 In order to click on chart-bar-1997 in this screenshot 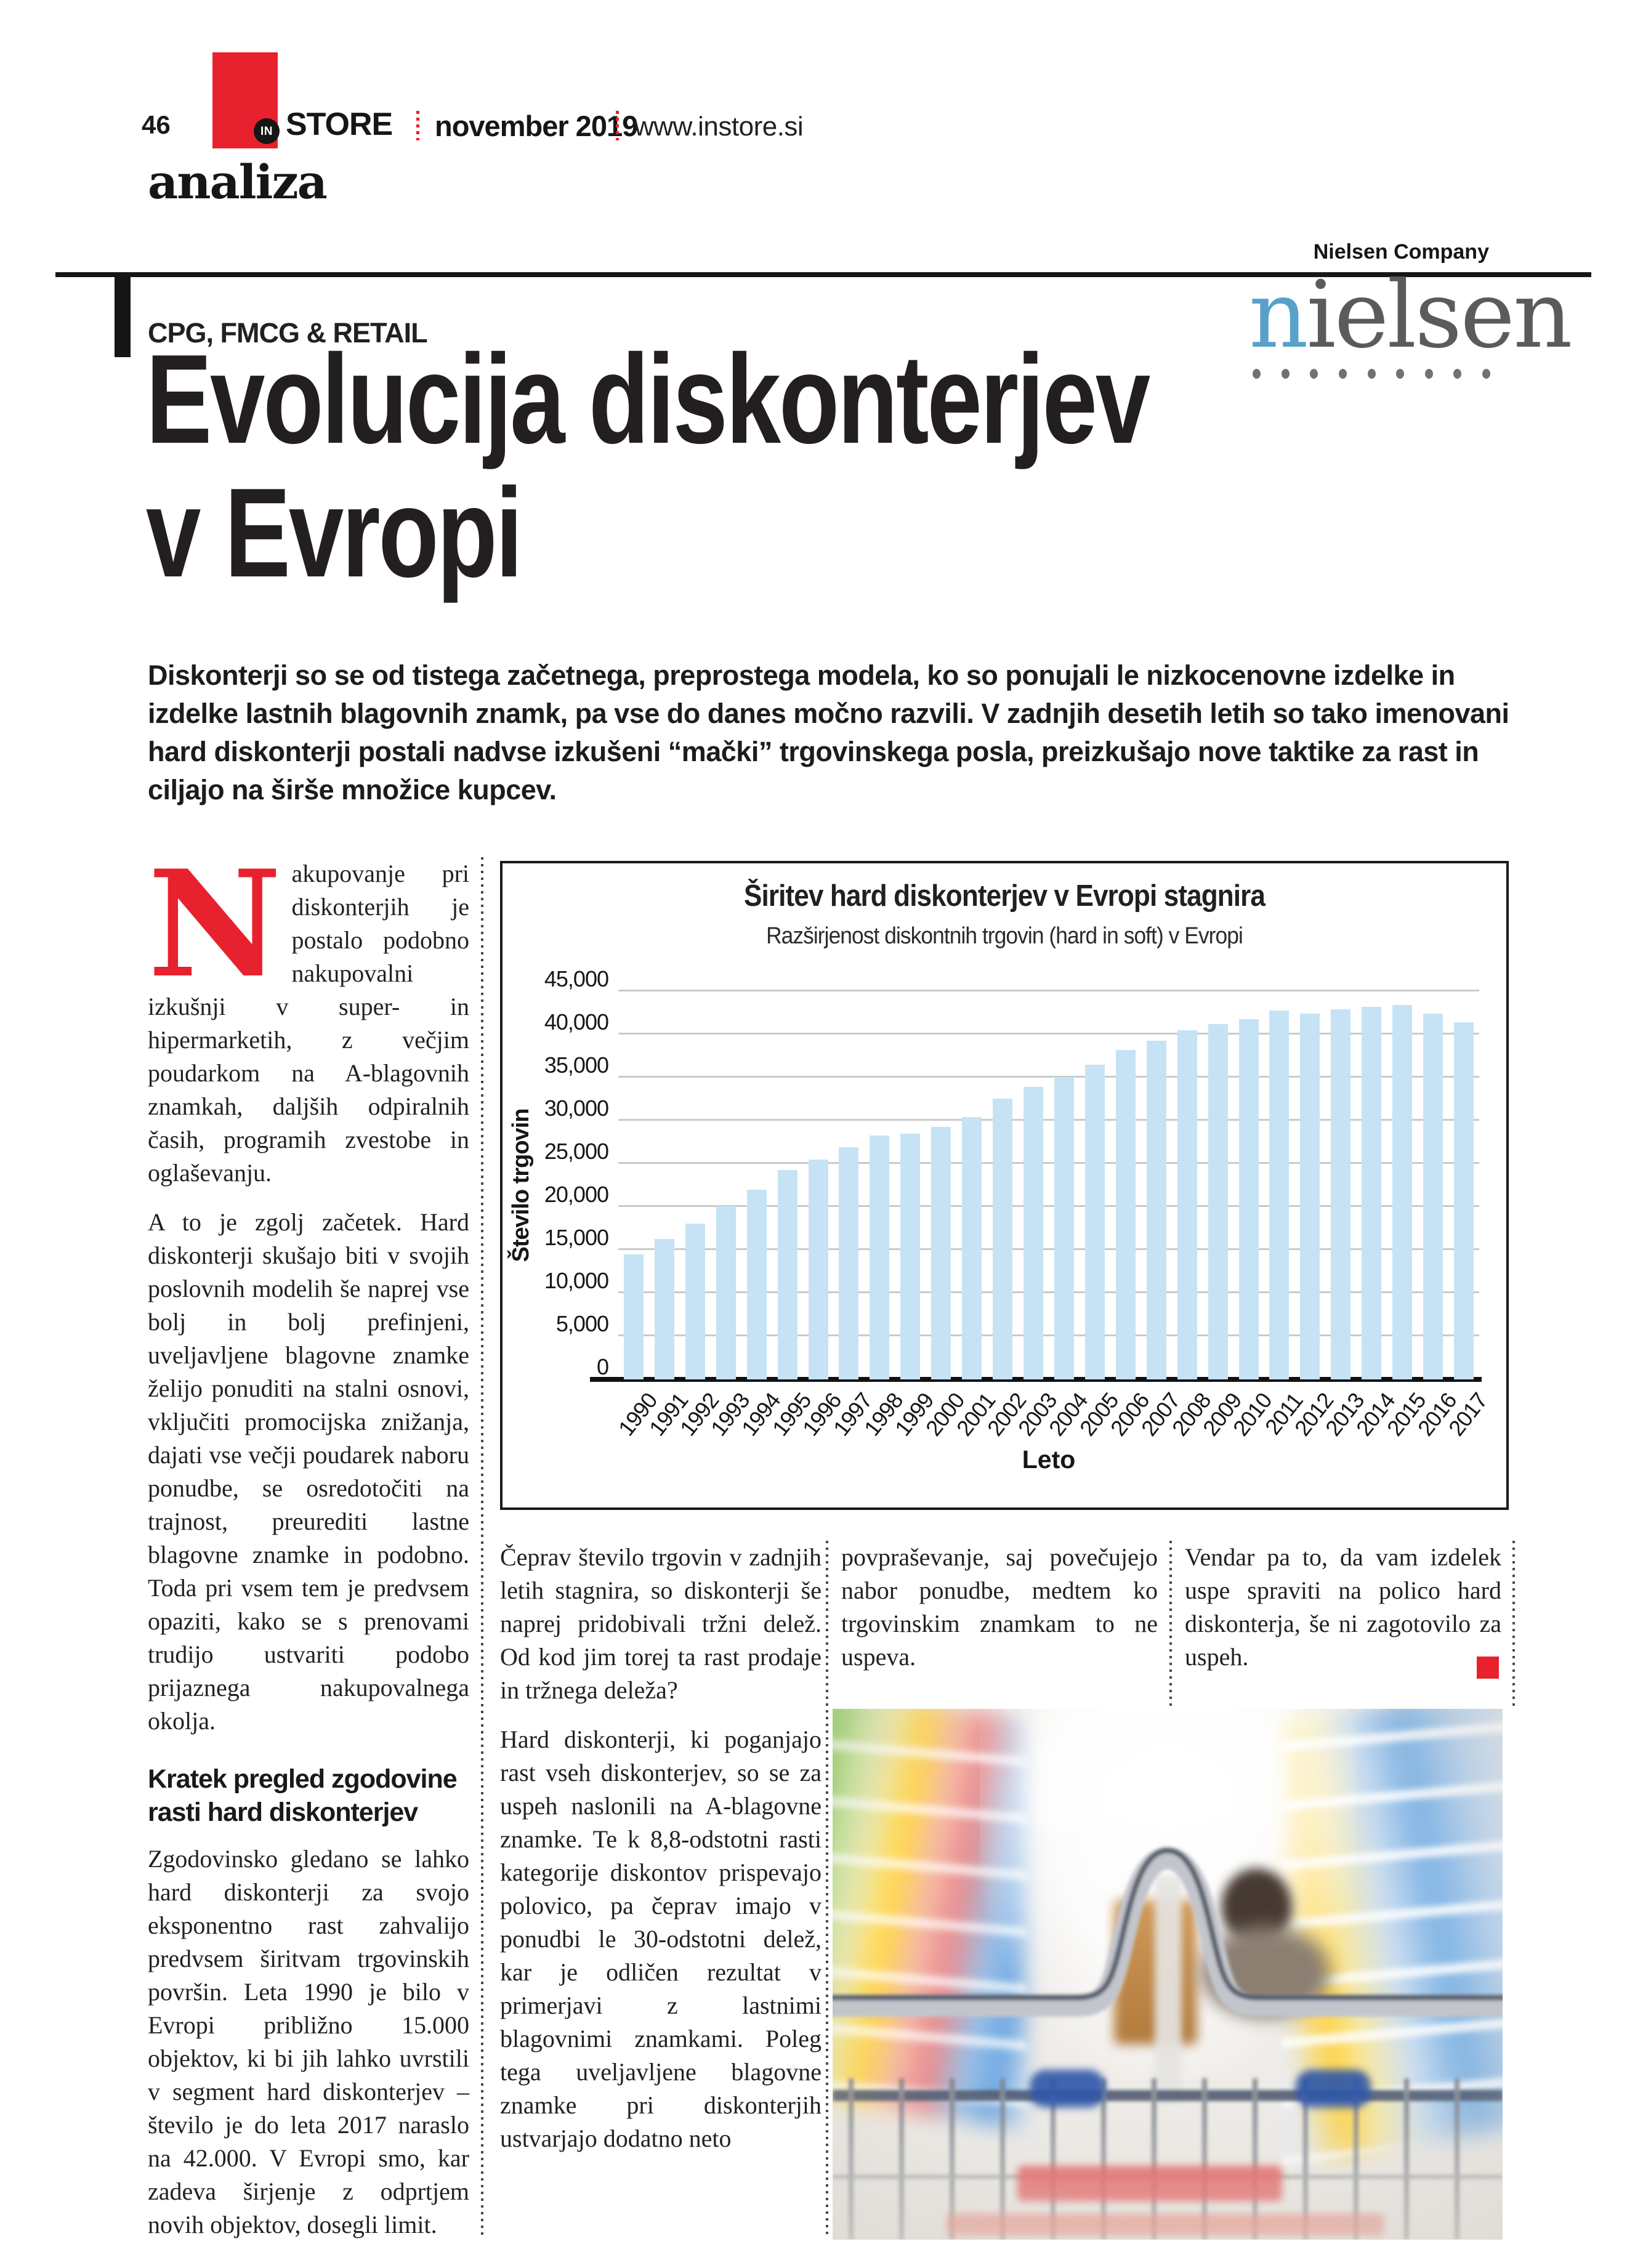, I will do `click(849, 1263)`.